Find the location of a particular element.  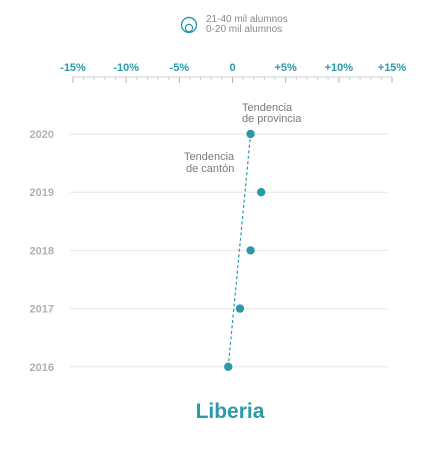

data-point-2018 is located at coordinates (250, 250).